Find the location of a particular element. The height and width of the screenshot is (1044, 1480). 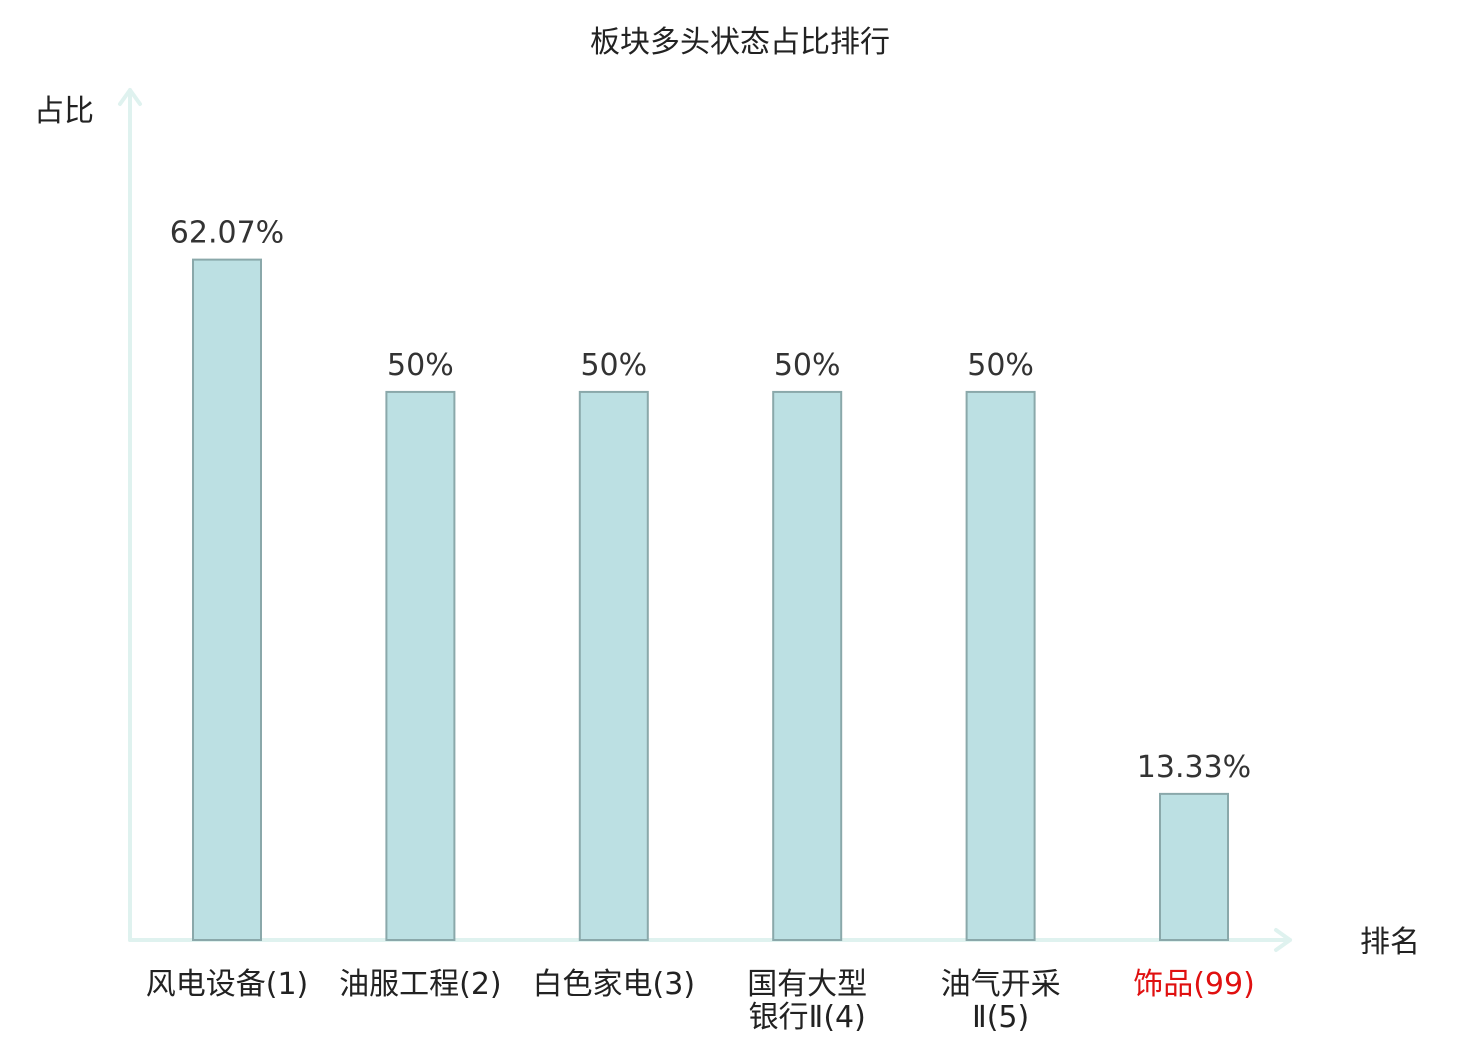

x-tick-label-line: 风电设备(1) is located at coordinates (227, 984).